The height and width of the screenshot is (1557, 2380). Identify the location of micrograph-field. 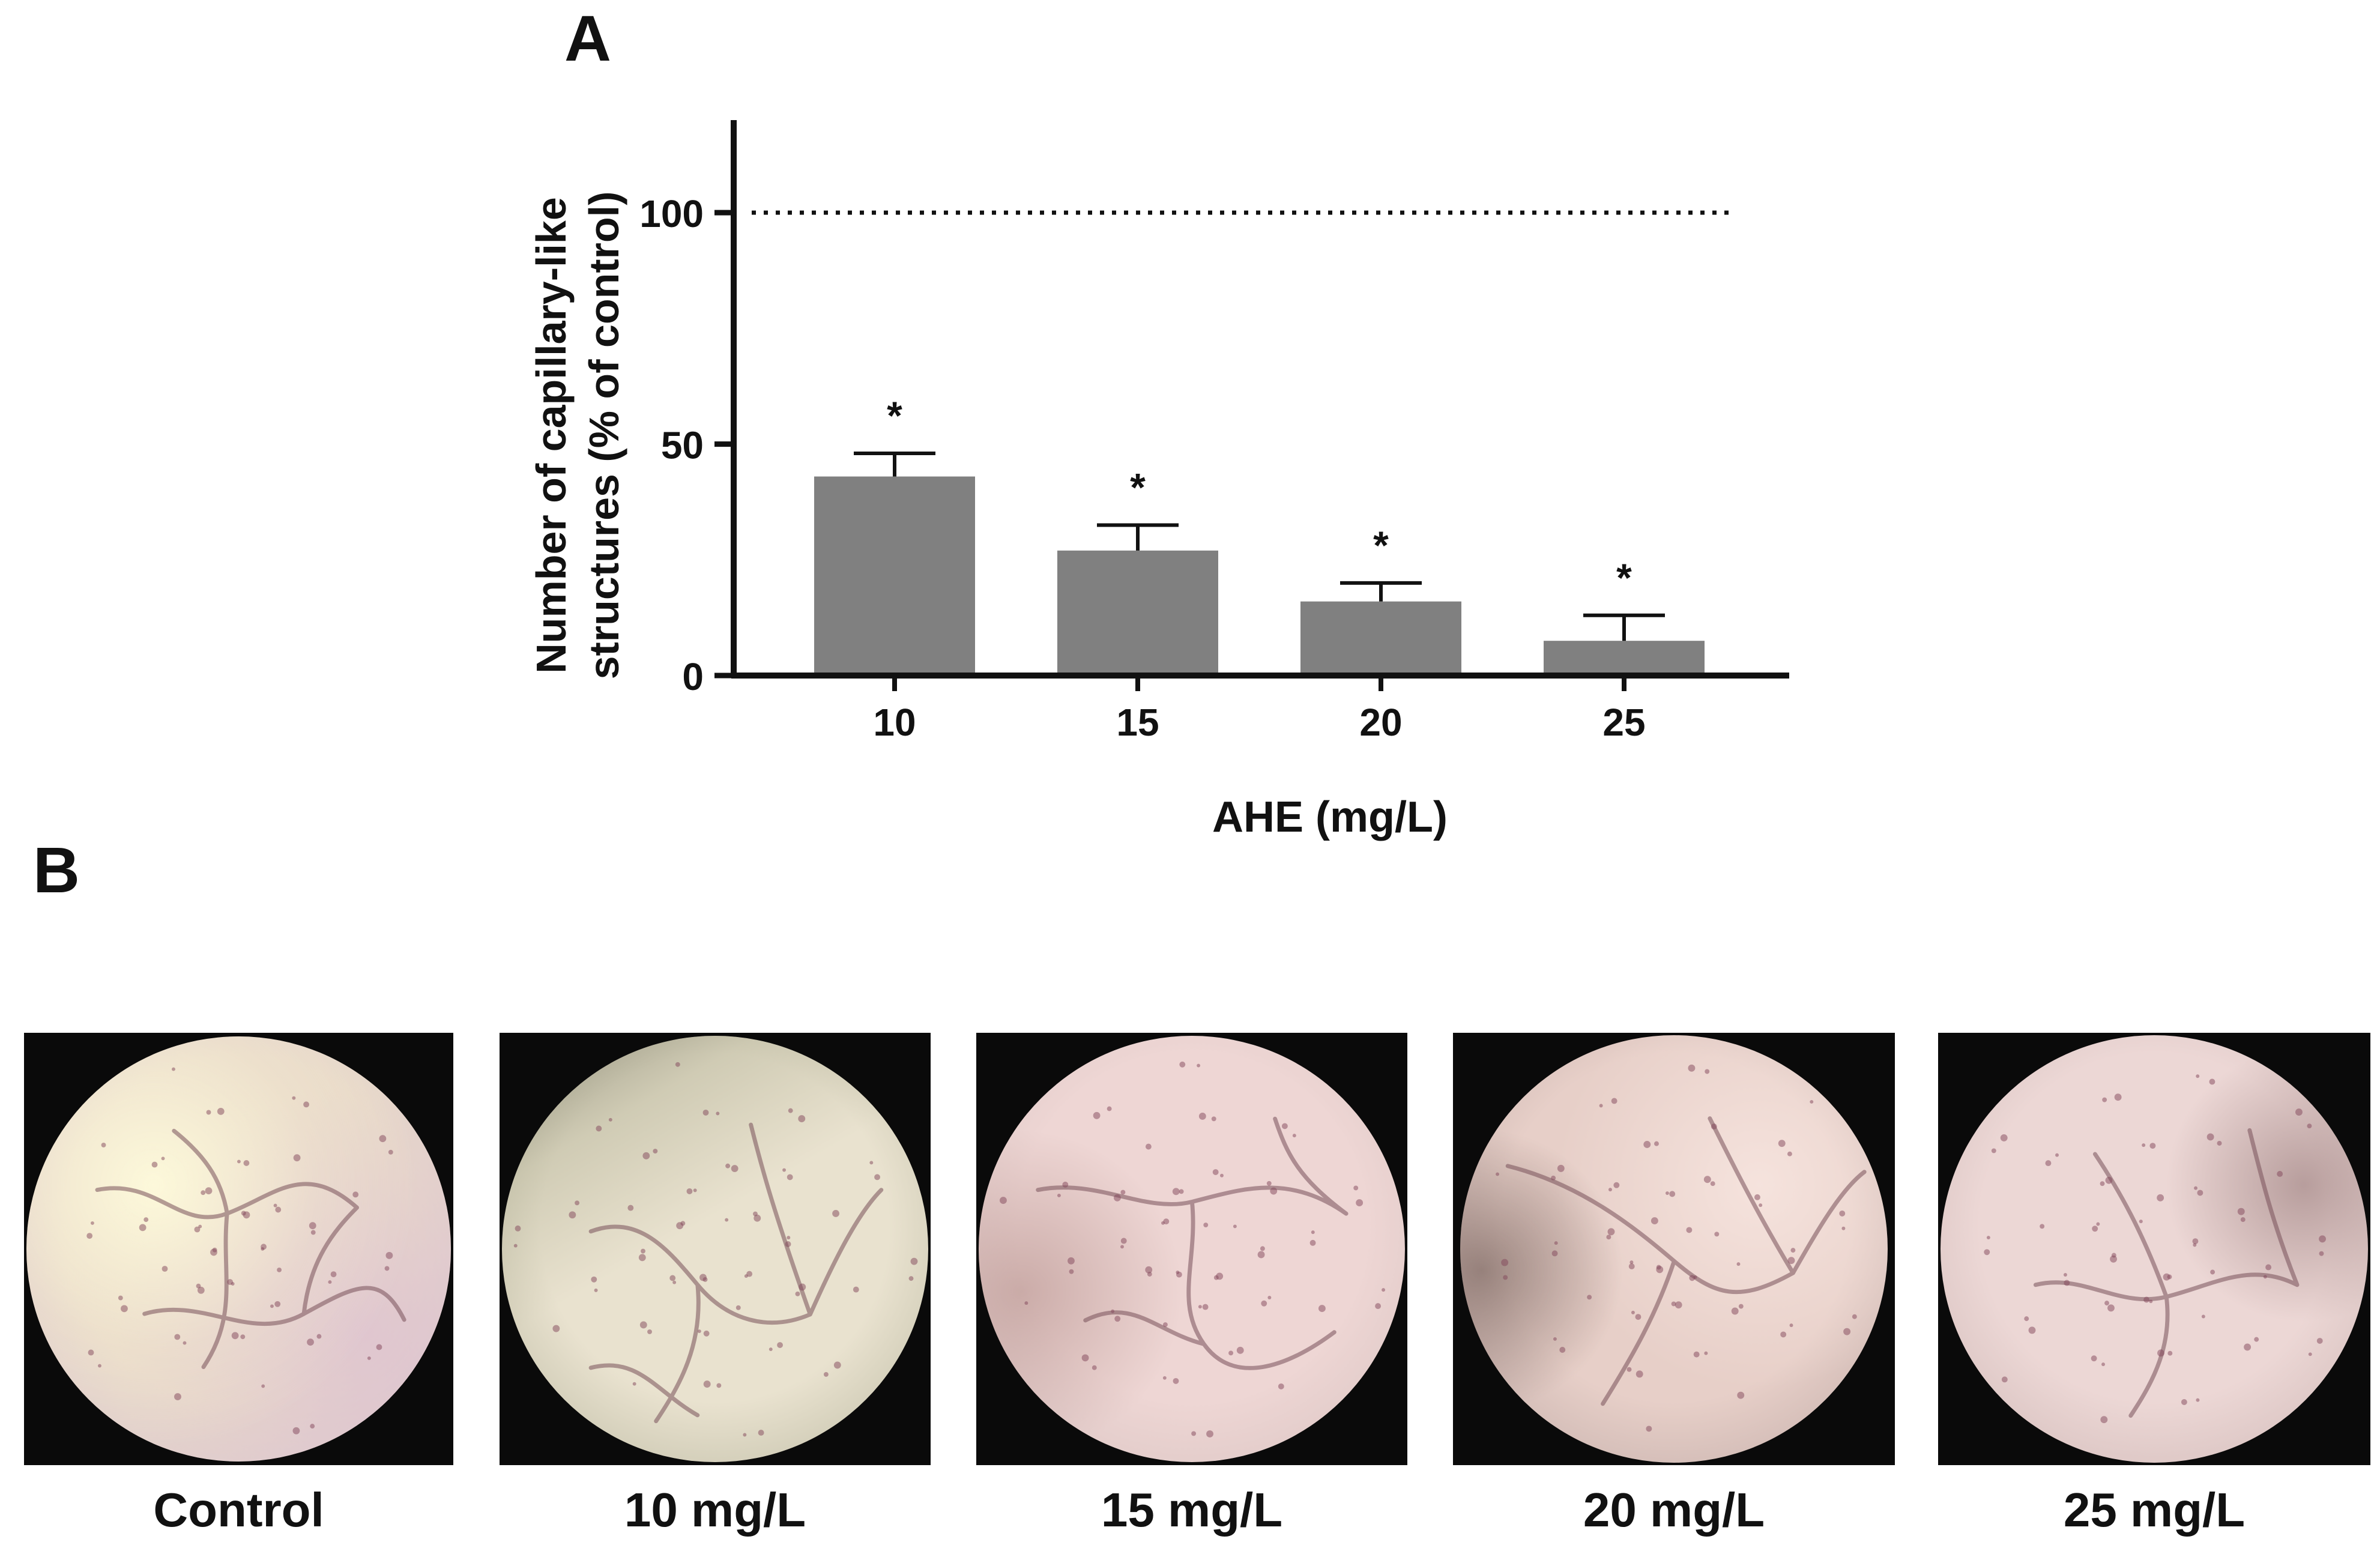
(239, 1249).